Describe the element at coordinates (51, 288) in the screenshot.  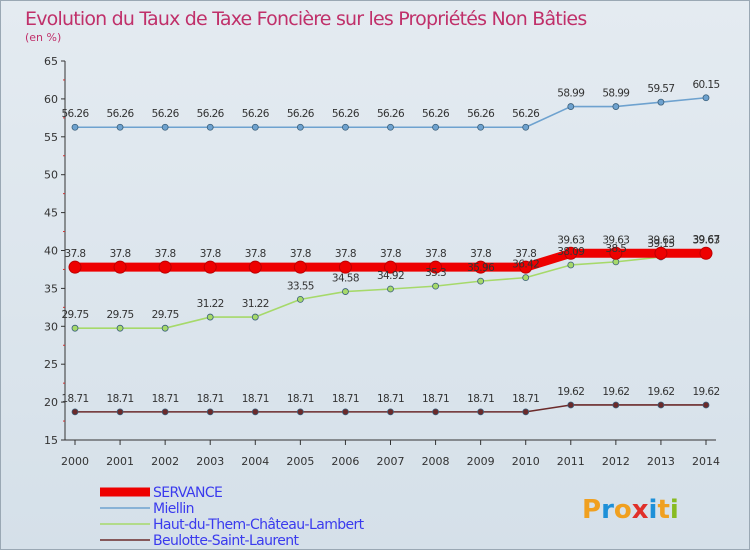
I see `y-tick-label: 35` at that location.